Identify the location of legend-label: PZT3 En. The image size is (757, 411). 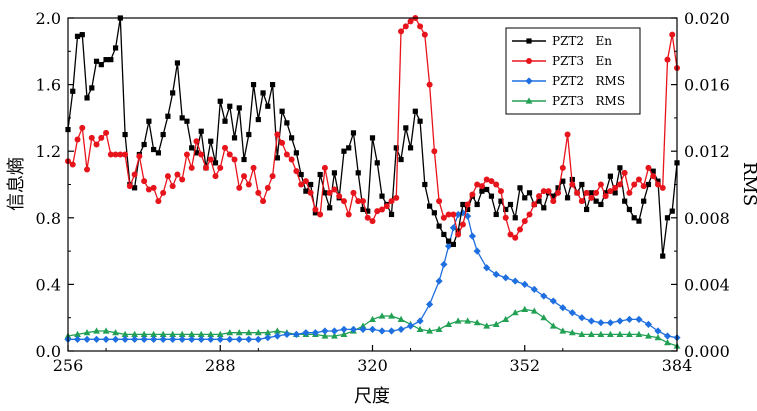
(582, 61).